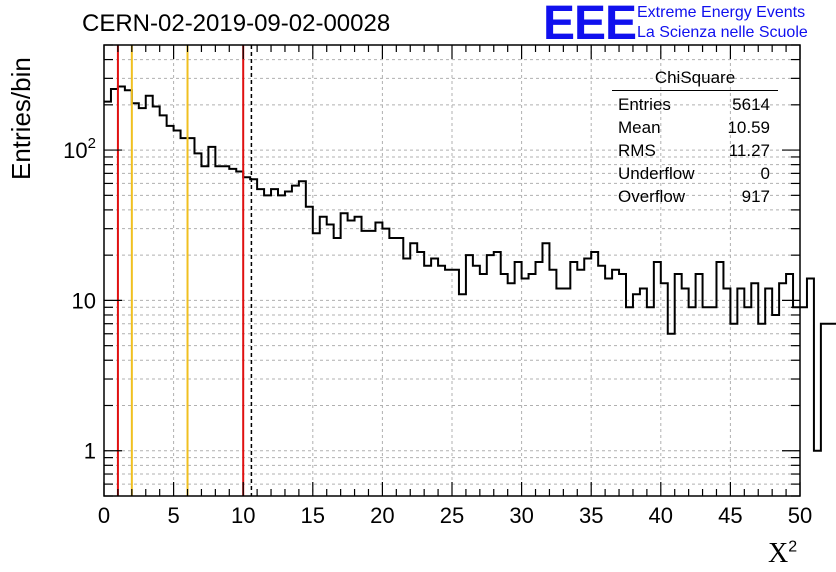 The width and height of the screenshot is (836, 572). I want to click on stats-row-mean: Mean 10.59, so click(695, 127).